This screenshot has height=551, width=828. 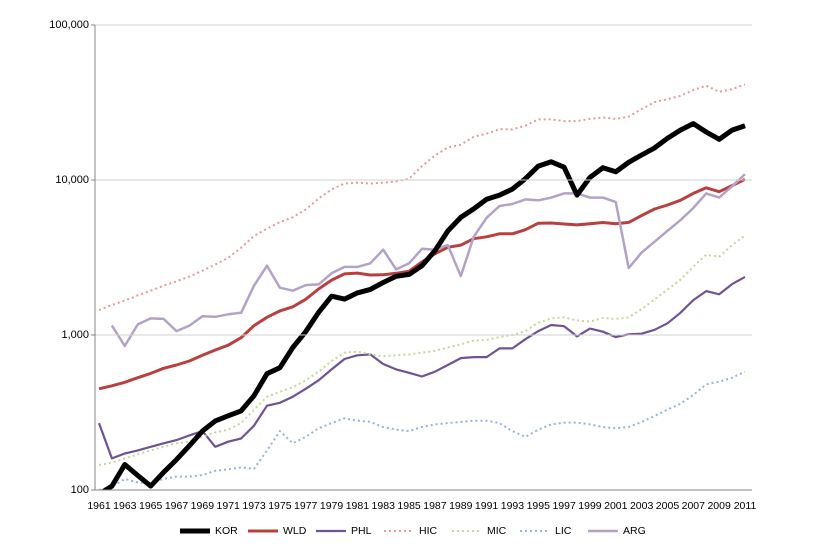 I want to click on x-tick-label: 1967, so click(x=177, y=506).